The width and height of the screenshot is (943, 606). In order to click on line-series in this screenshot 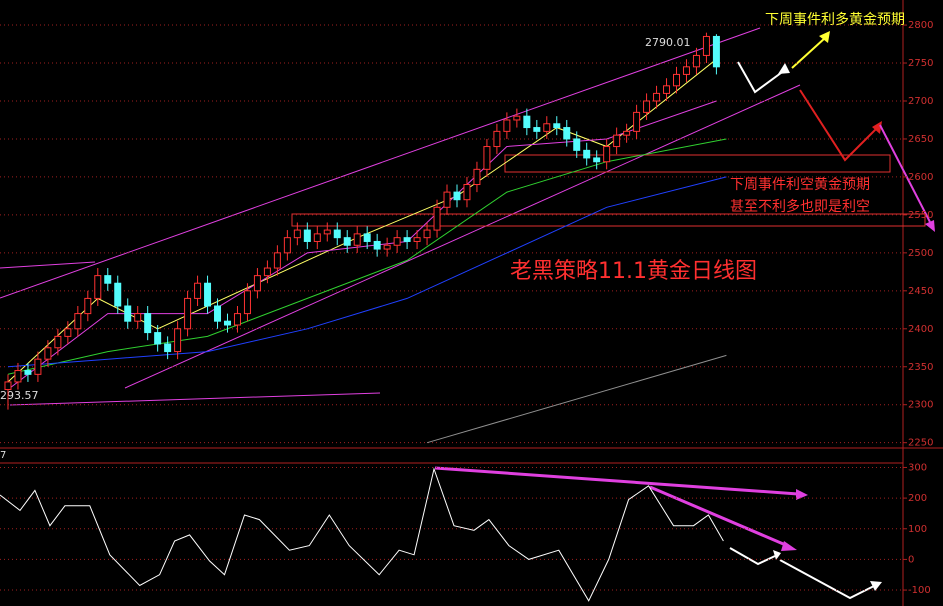, I will do `click(576, 399)`.